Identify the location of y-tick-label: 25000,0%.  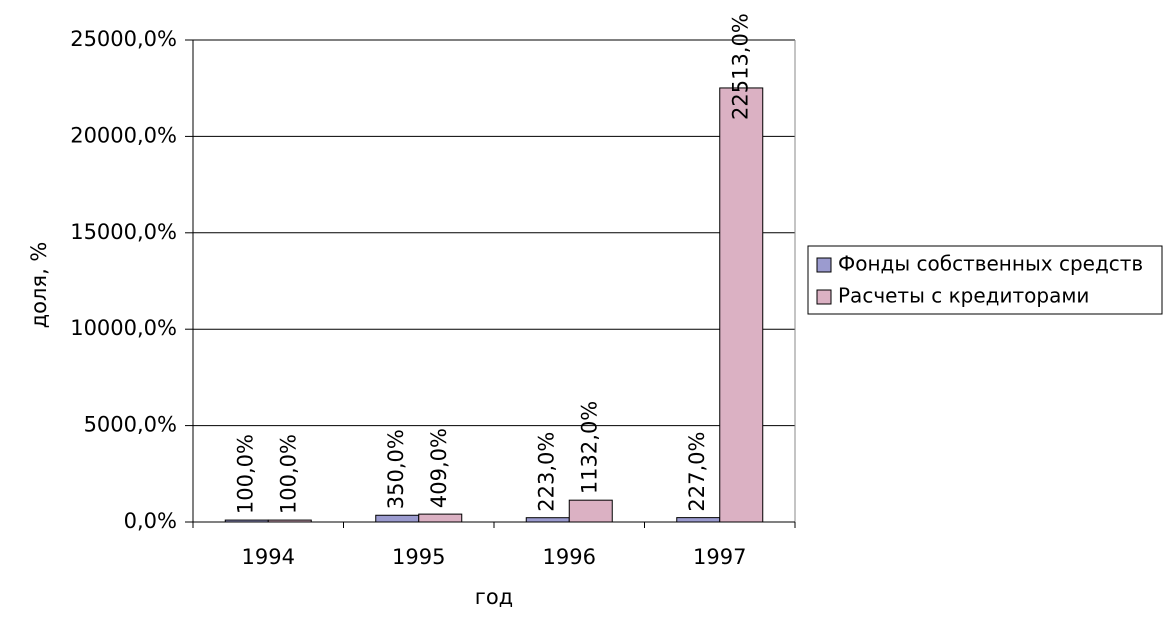
(123, 39).